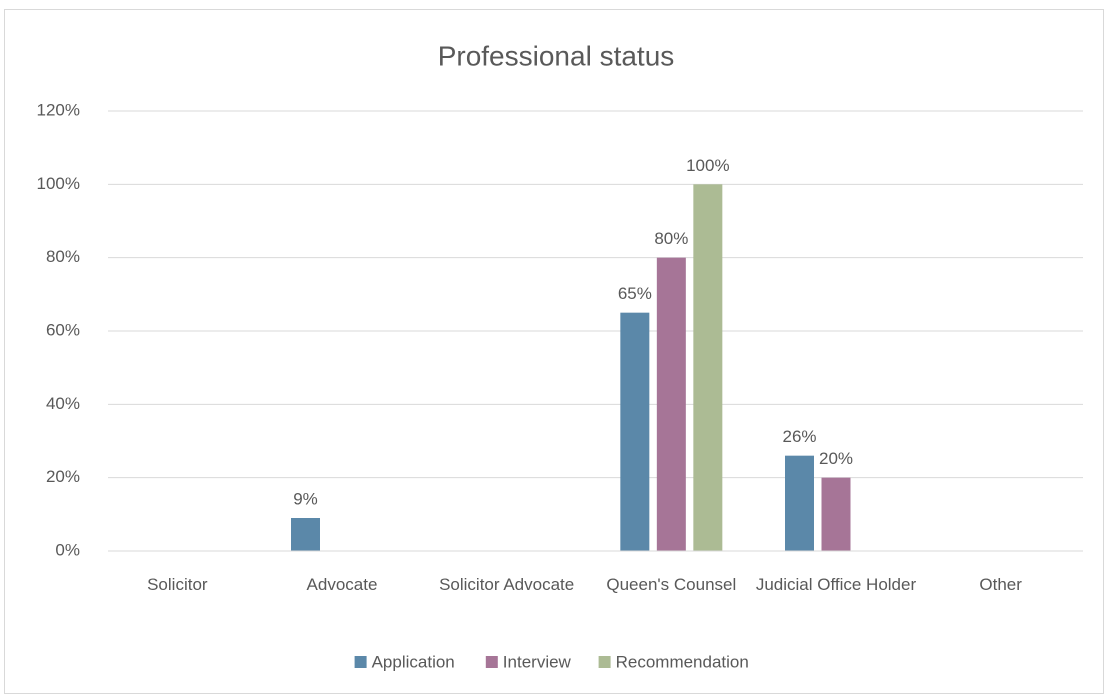  I want to click on x-tick-label: Judicial Office Holder, so click(836, 584).